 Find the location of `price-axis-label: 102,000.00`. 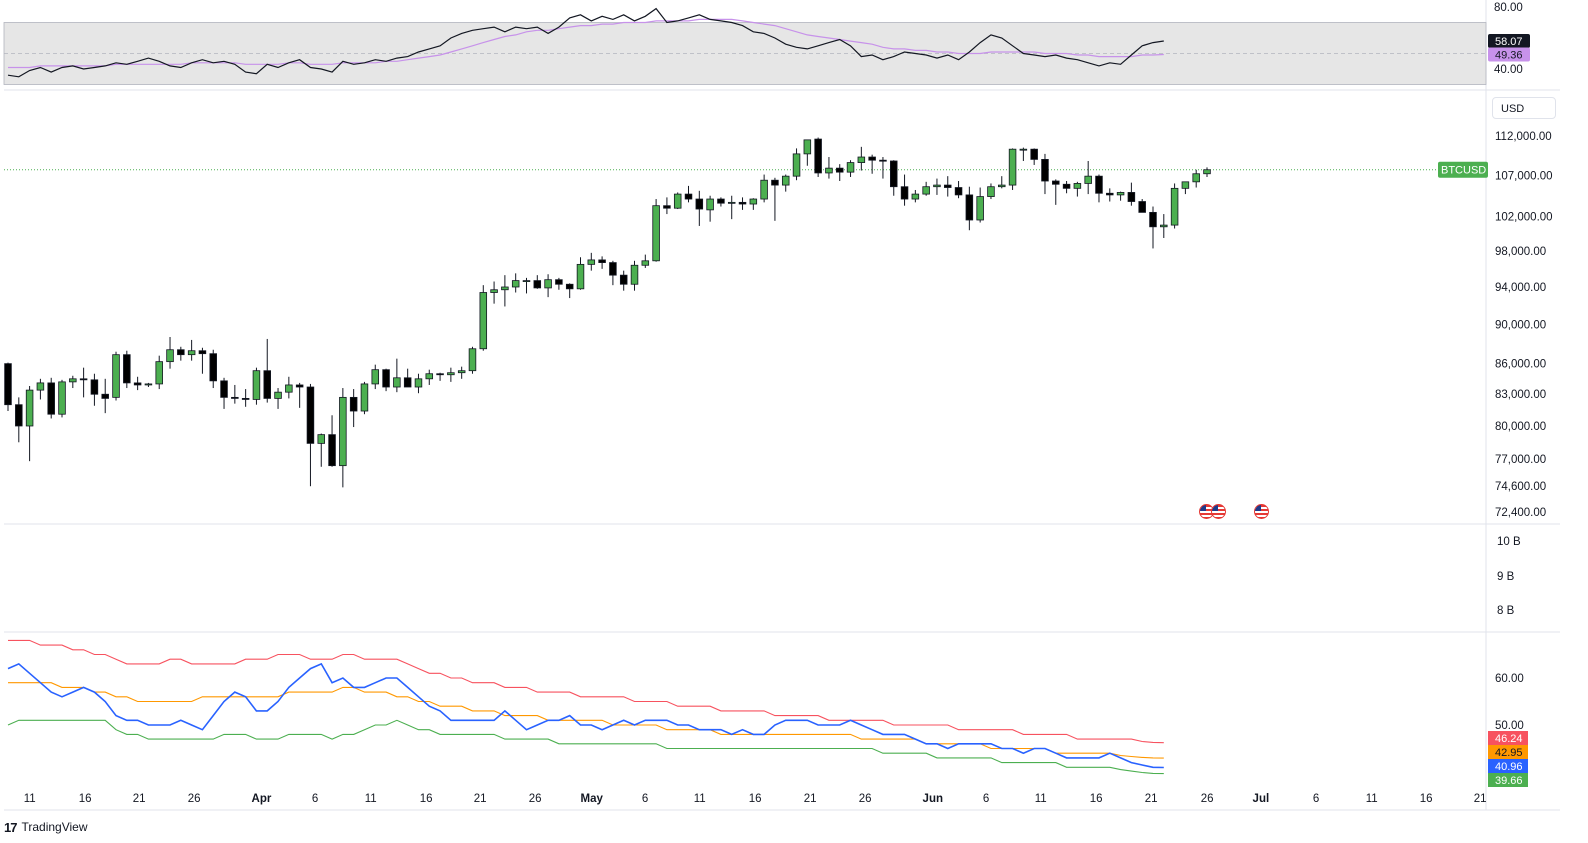

price-axis-label: 102,000.00 is located at coordinates (1524, 218).